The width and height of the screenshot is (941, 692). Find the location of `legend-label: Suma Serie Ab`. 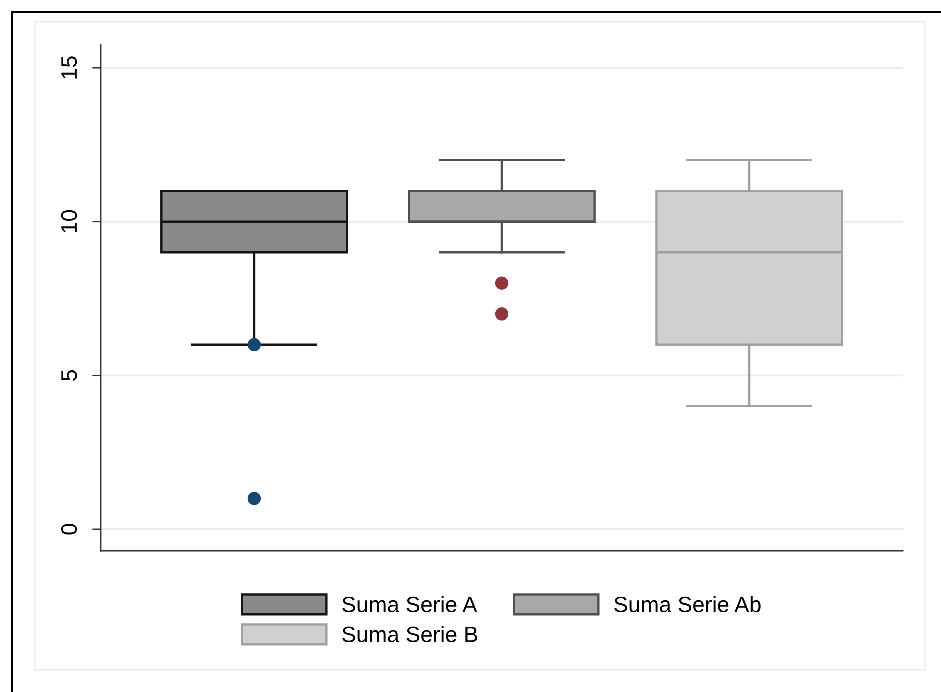

legend-label: Suma Serie Ab is located at coordinates (687, 604).